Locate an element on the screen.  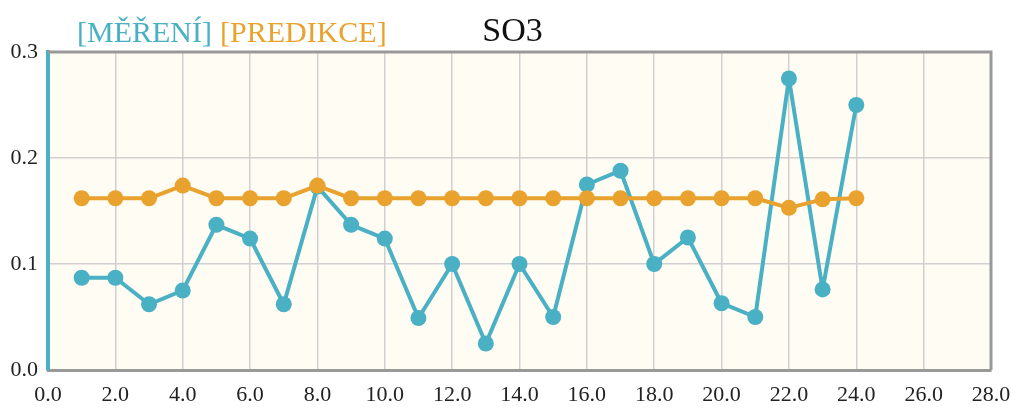
x-tick-label: 12.0 is located at coordinates (452, 393).